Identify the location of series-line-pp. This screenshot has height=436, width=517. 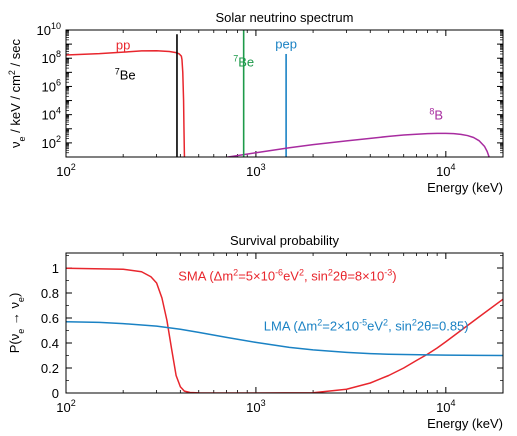
(126, 103).